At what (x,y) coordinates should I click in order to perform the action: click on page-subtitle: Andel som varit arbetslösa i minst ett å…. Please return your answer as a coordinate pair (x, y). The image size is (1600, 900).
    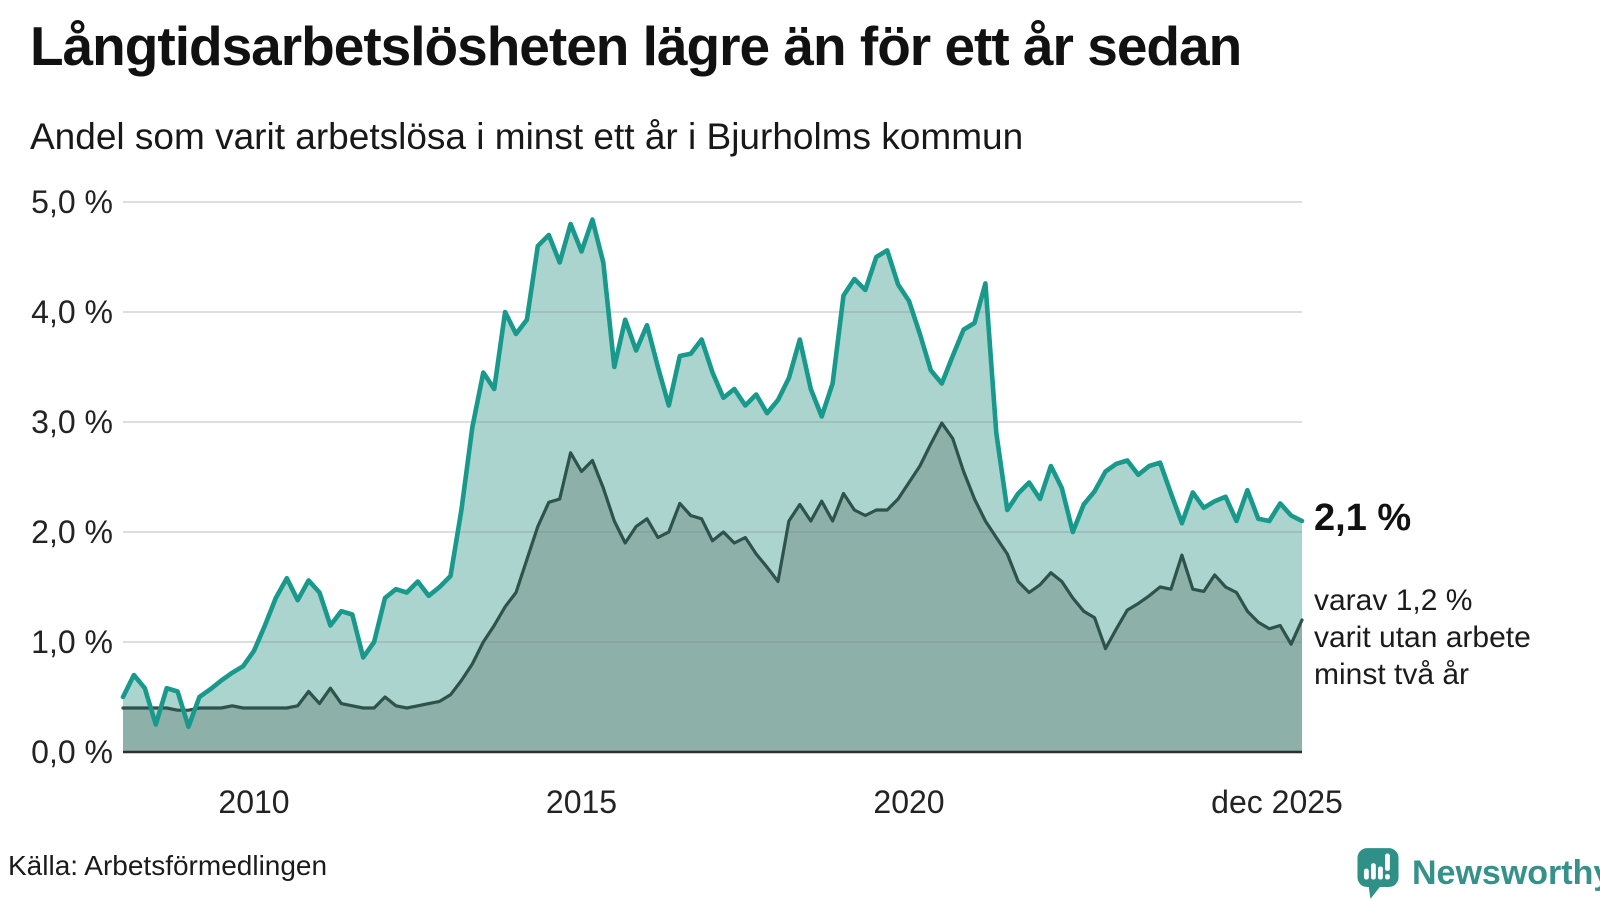
    Looking at the image, I should click on (527, 136).